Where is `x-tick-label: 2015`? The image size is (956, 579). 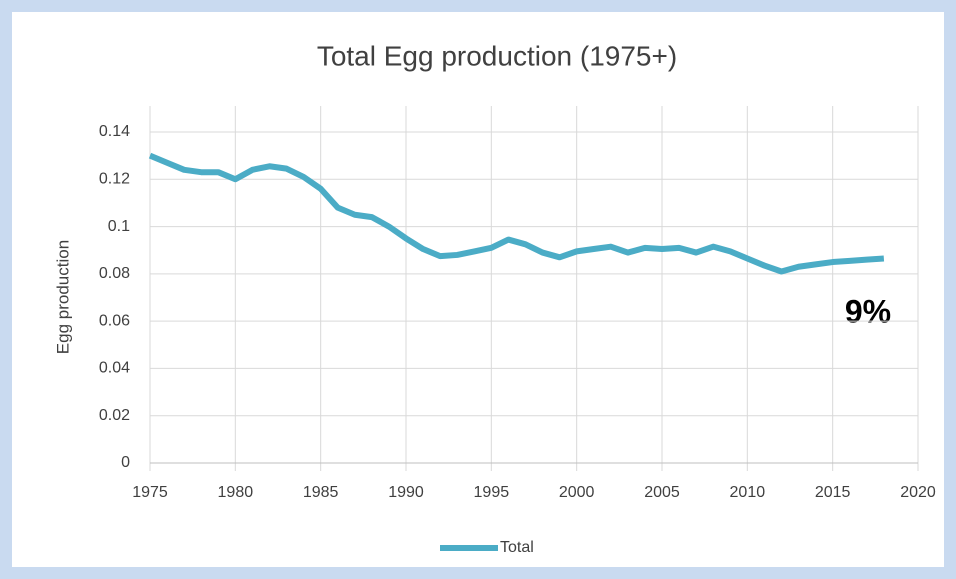 x-tick-label: 2015 is located at coordinates (833, 492).